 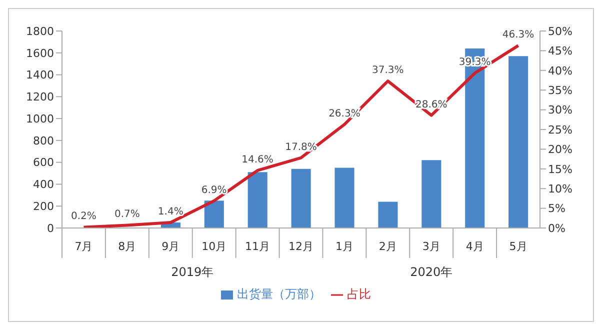 I want to click on x-tick-label: 11月, so click(x=257, y=246).